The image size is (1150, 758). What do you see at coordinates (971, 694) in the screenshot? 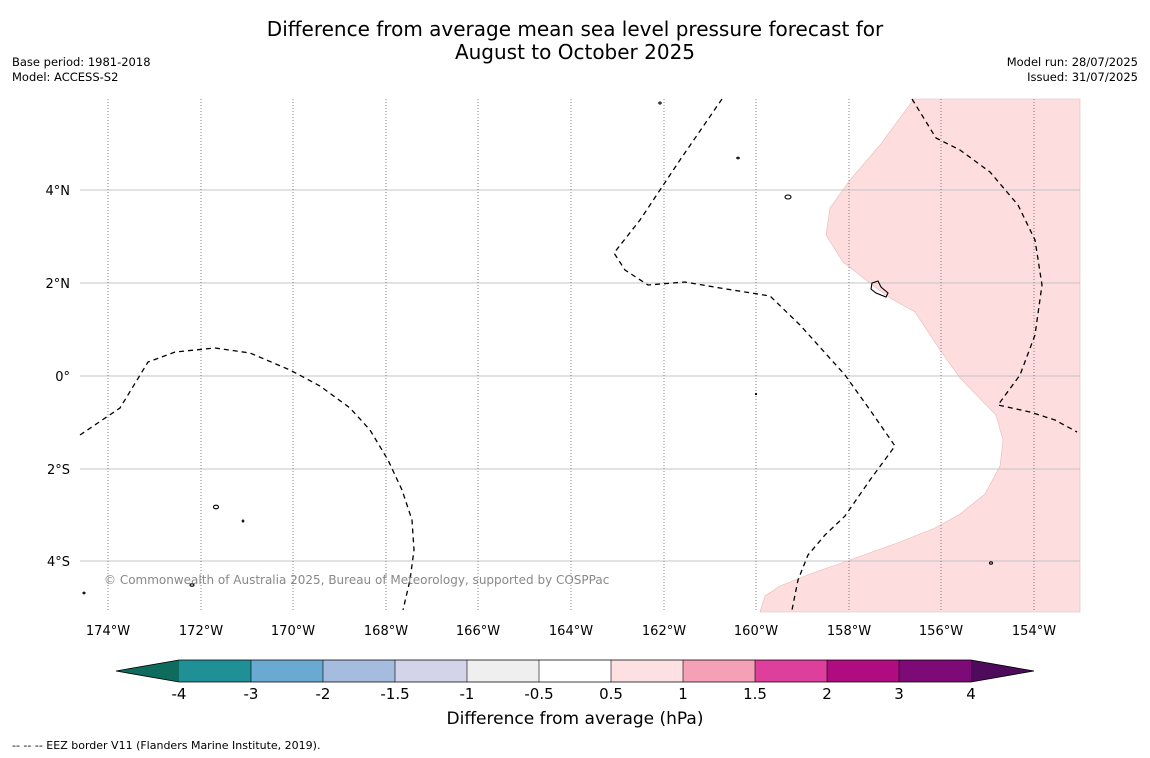
I see `colorbar-tick: 4` at bounding box center [971, 694].